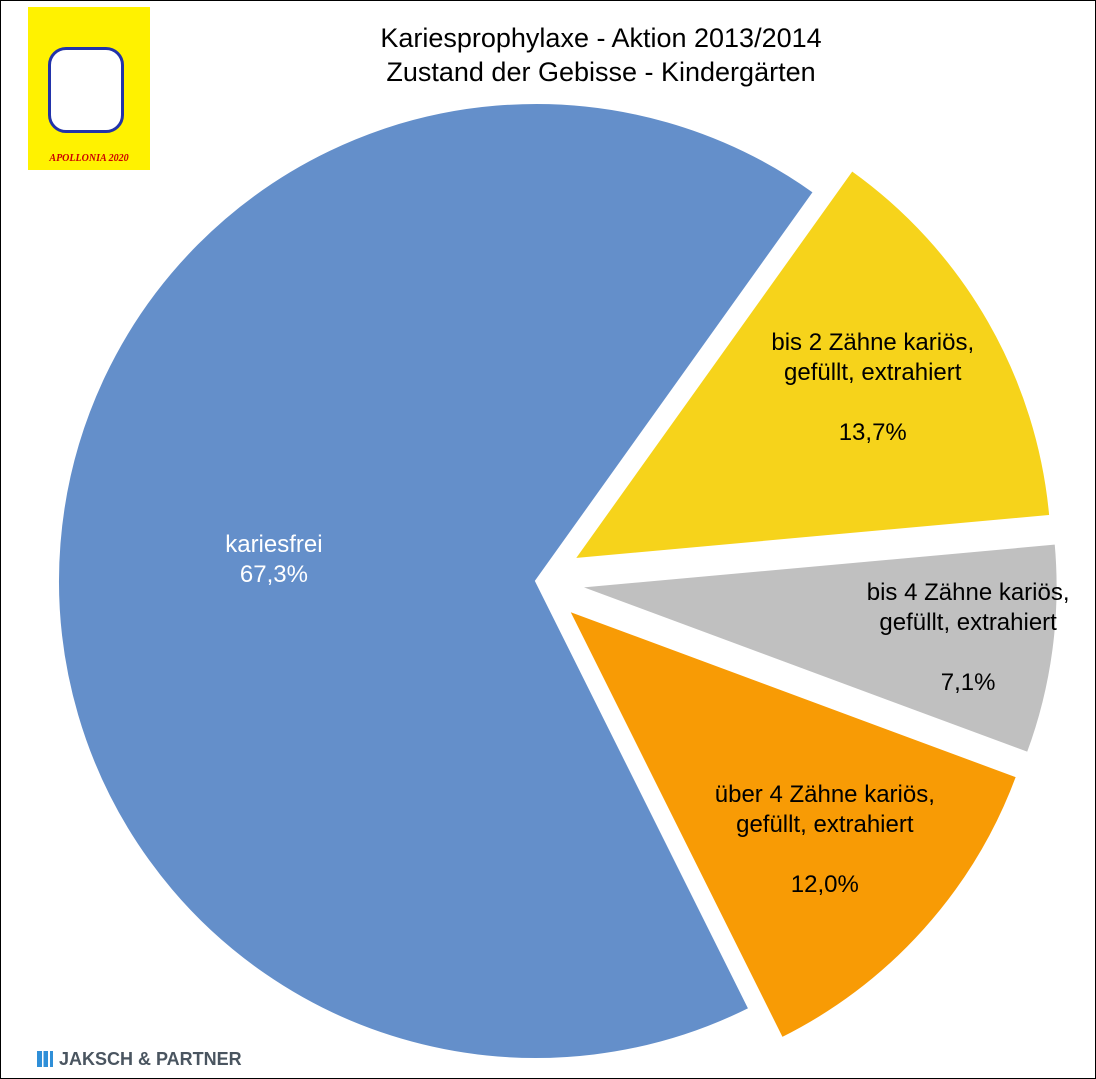  Describe the element at coordinates (89, 158) in the screenshot. I see `logo-text: APOLLONIA 2020` at that location.